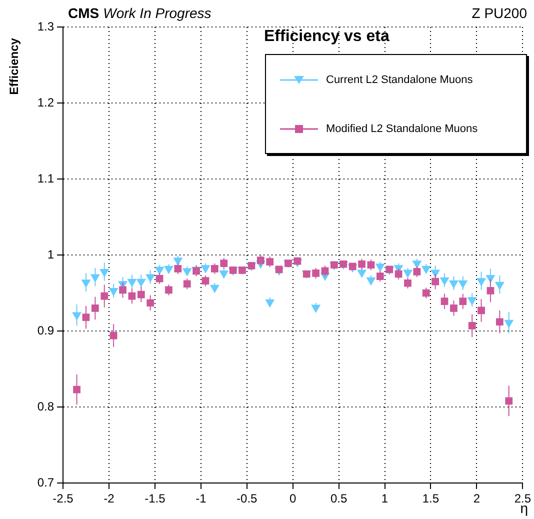 The height and width of the screenshot is (519, 534). What do you see at coordinates (14, 66) in the screenshot?
I see `y-axis-title: Efficiency` at bounding box center [14, 66].